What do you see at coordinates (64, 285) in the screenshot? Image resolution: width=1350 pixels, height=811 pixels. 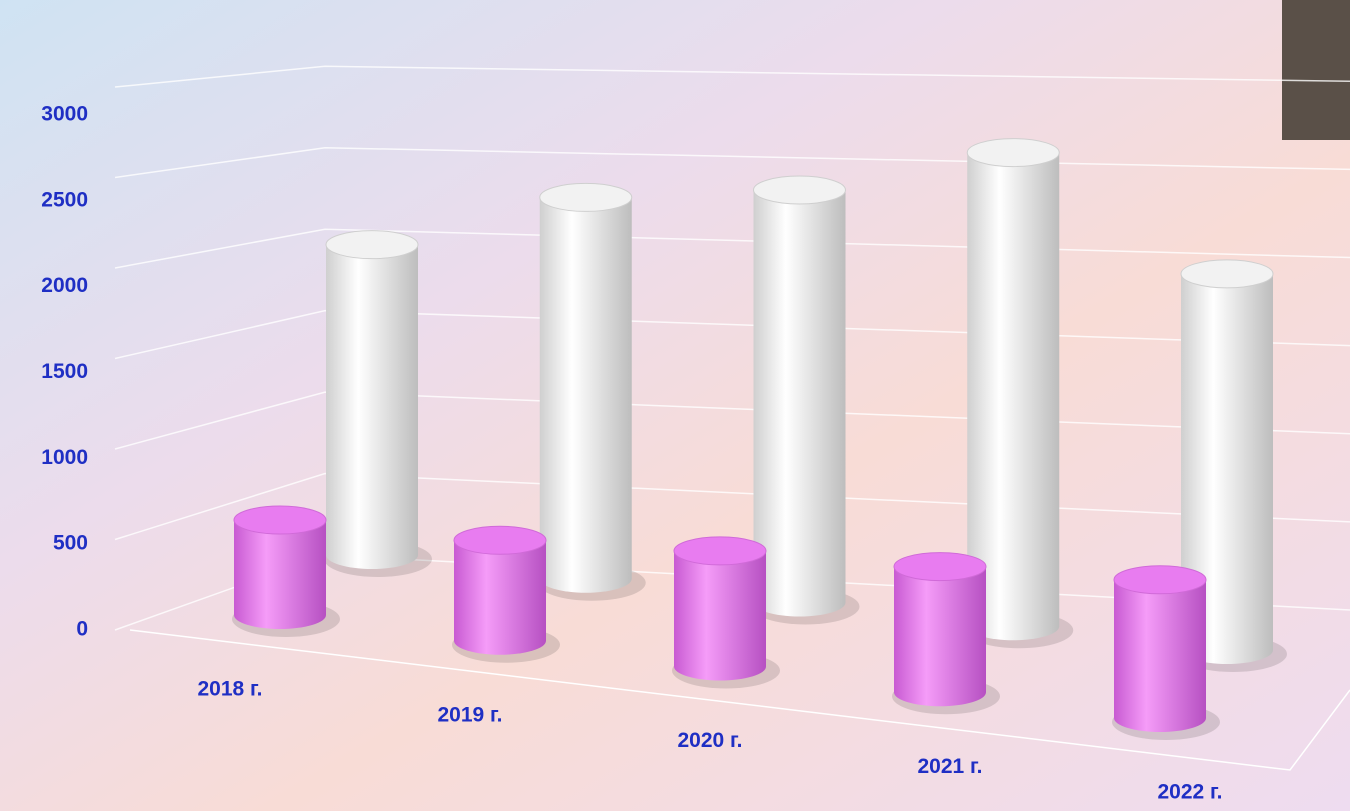 I see `y-tick-label: 2000` at bounding box center [64, 285].